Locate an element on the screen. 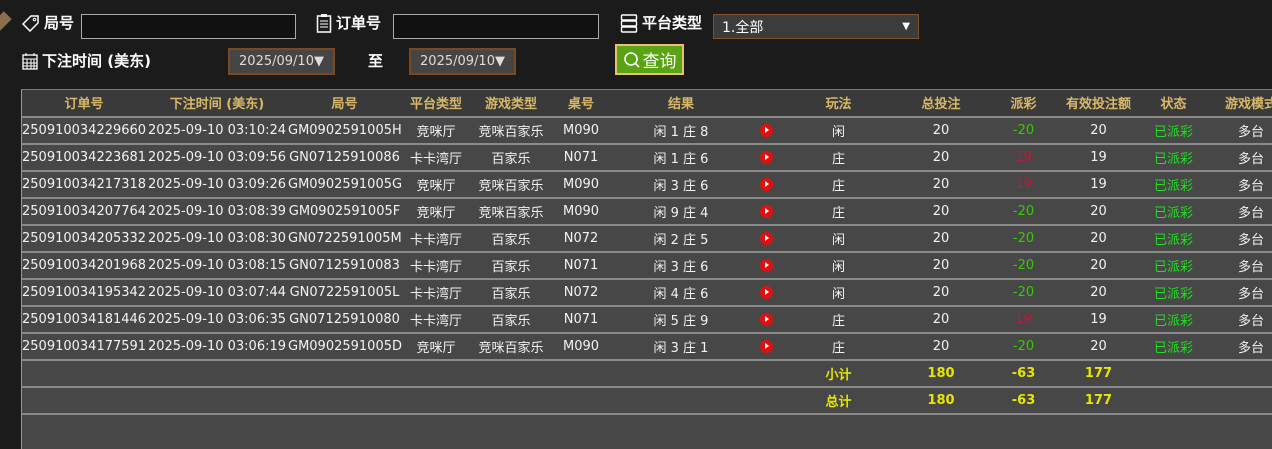 This screenshot has width=1272, height=449. table-no-cell: N072 is located at coordinates (581, 292).